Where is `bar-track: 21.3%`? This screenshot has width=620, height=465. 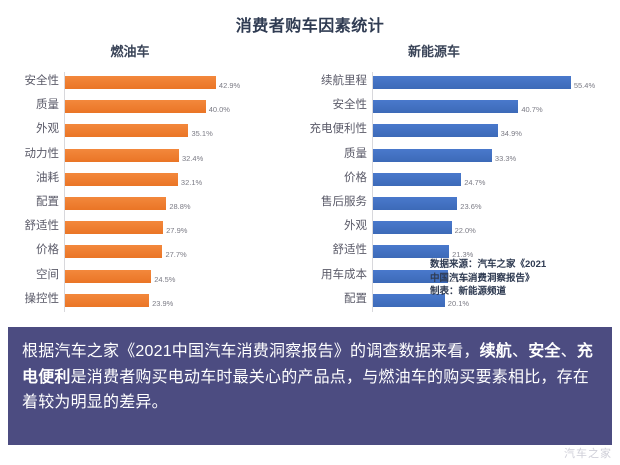
bar-track: 21.3% is located at coordinates (496, 252).